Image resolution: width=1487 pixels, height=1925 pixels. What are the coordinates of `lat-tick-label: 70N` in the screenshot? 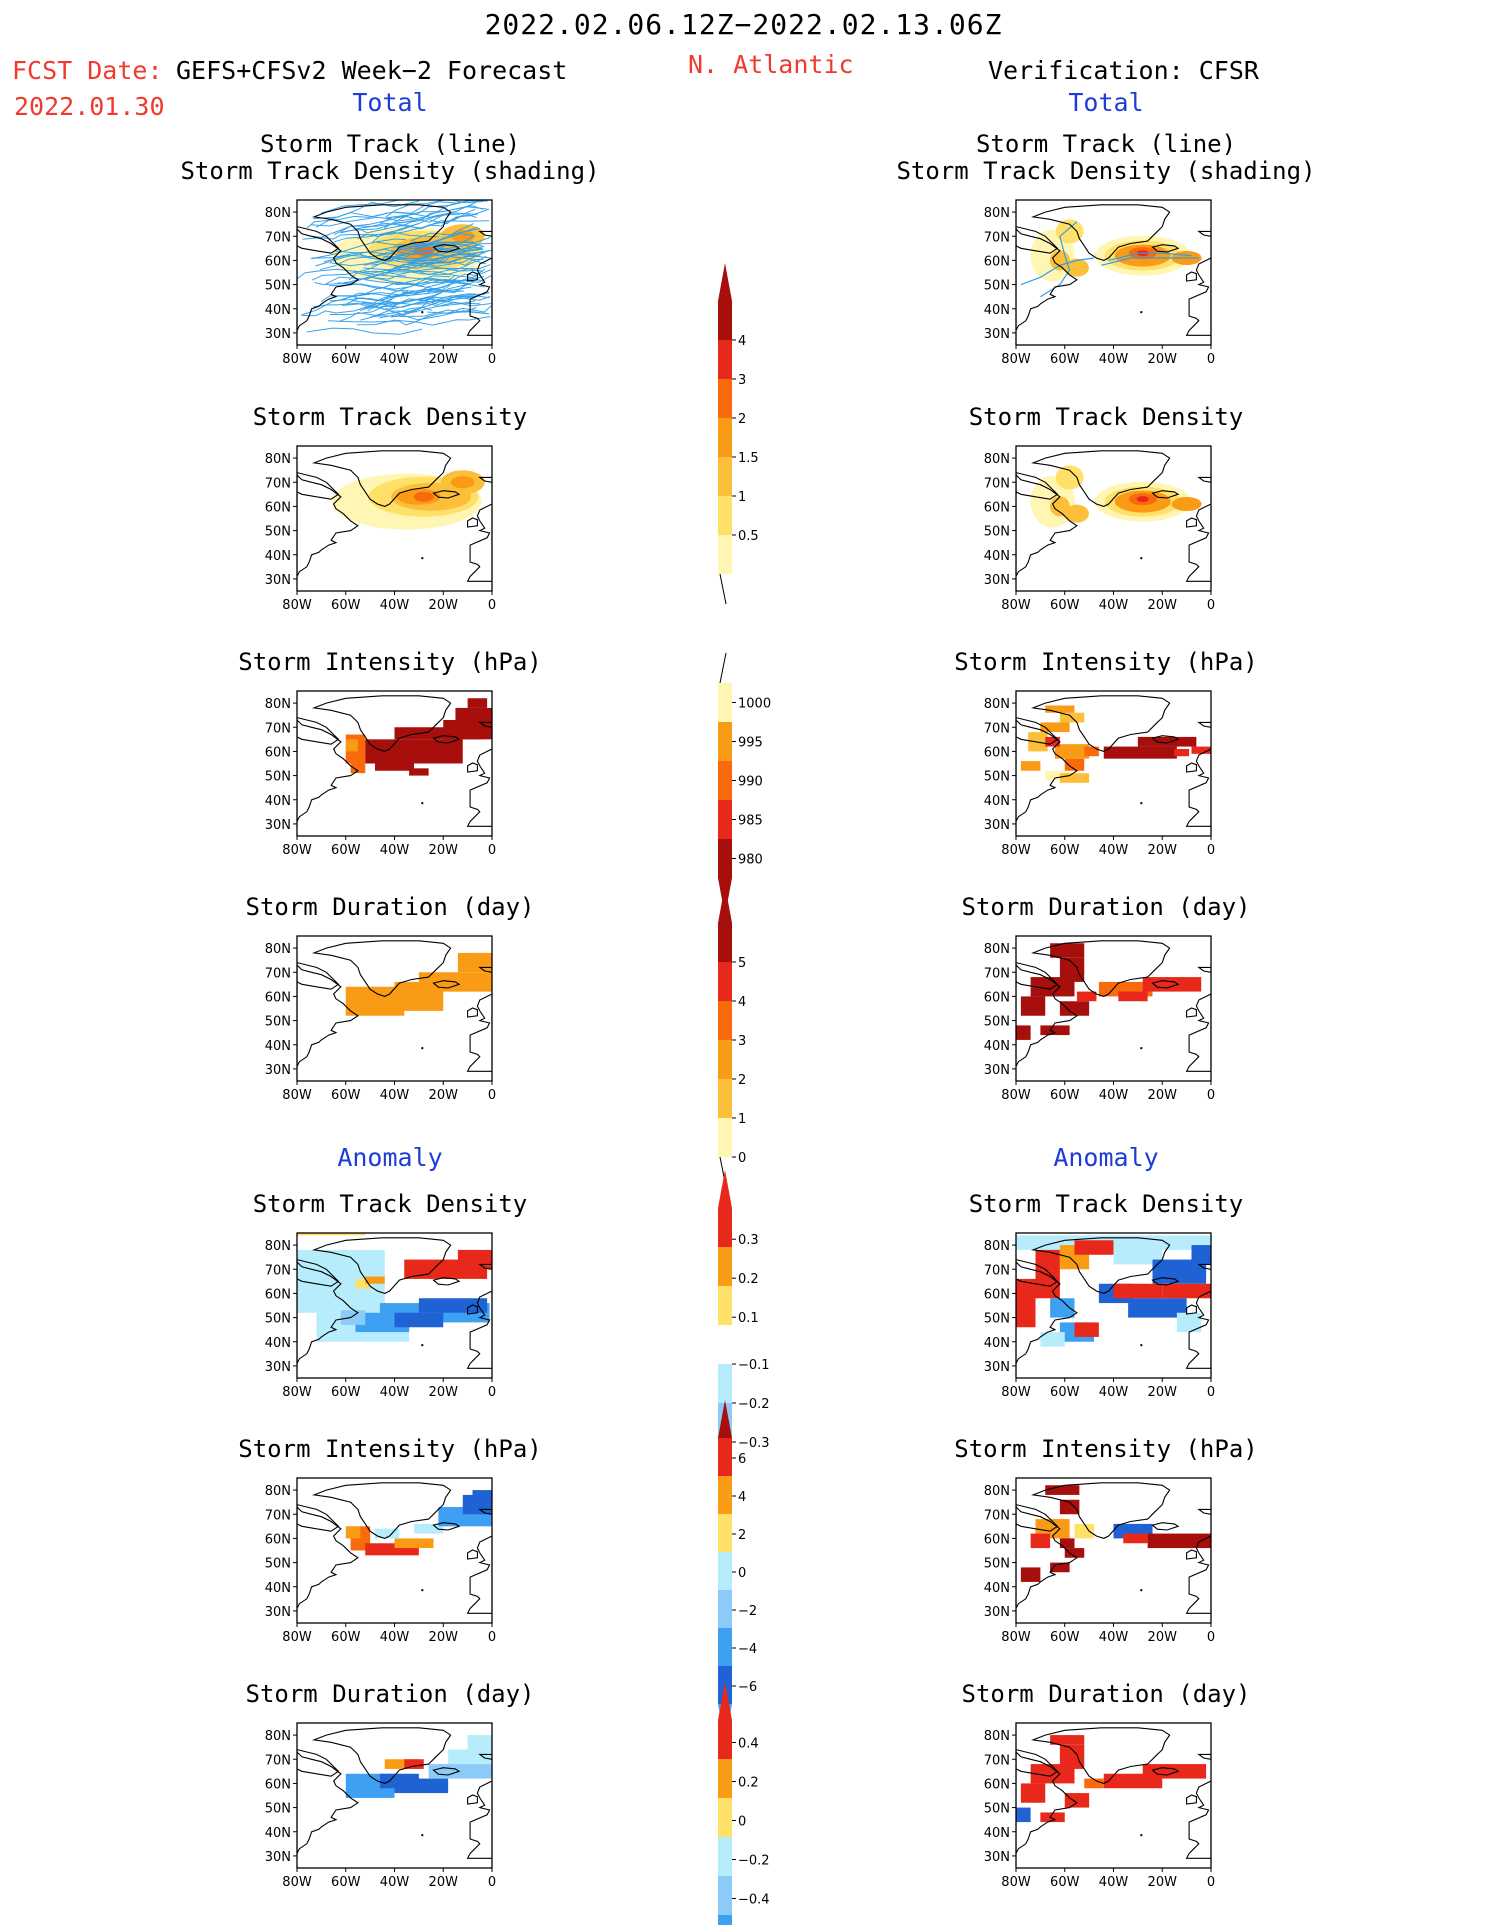 It's located at (997, 1760).